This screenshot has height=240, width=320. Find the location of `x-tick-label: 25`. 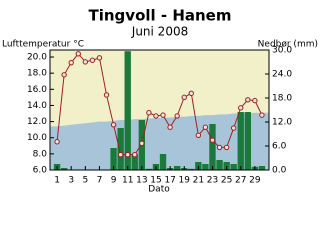

x-tick-label: 25 is located at coordinates (226, 181).